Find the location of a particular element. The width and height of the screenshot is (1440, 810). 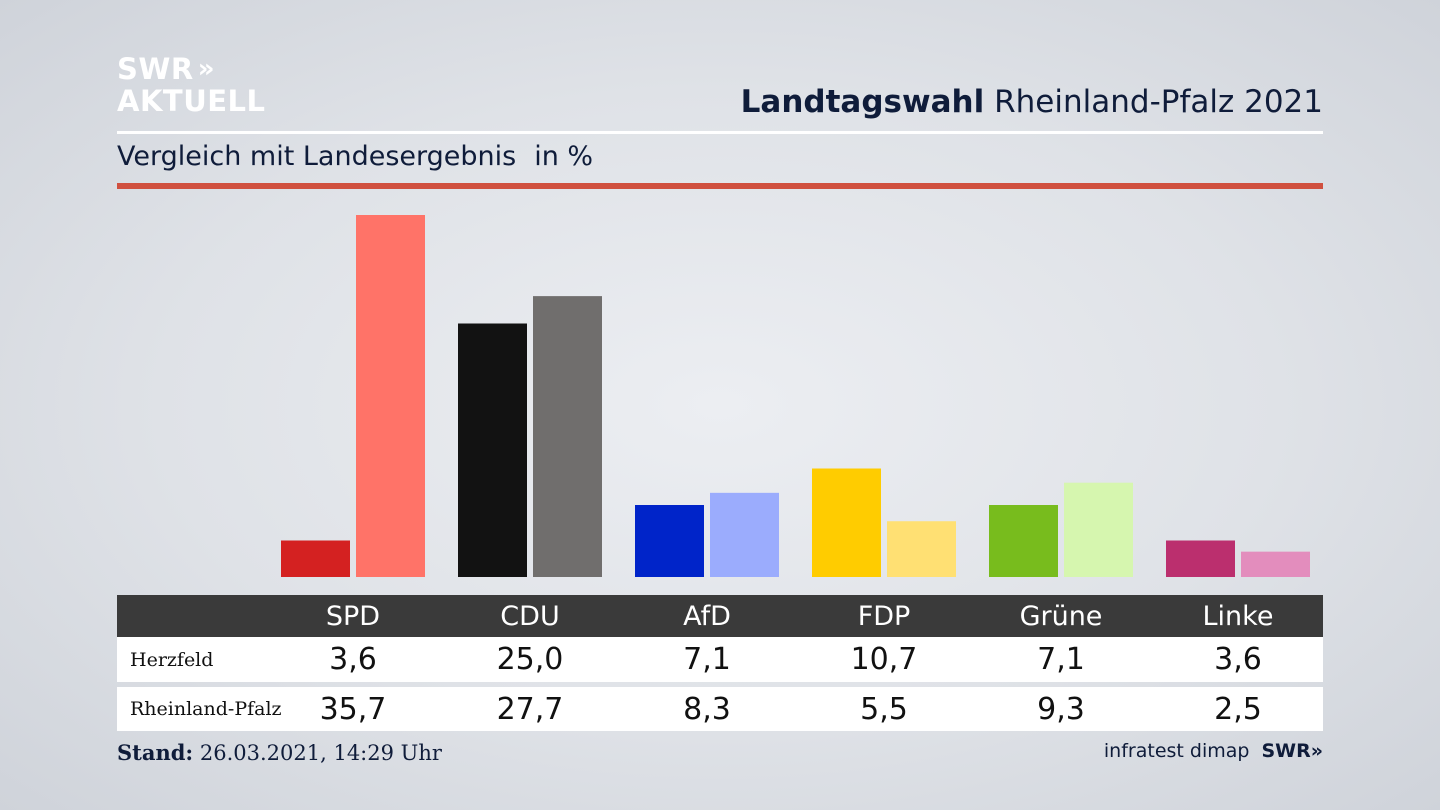

timestamp: Stand: 26.03.2021, 14:29 Uhr is located at coordinates (279, 752).